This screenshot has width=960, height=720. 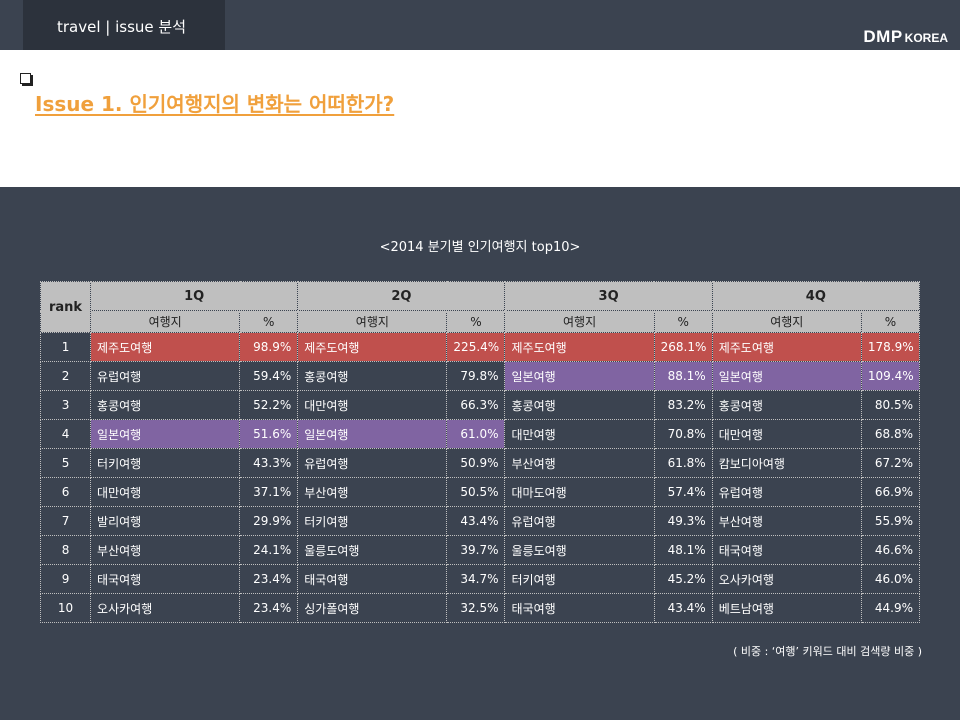 What do you see at coordinates (372, 608) in the screenshot?
I see `place-cell: 싱가폴여행` at bounding box center [372, 608].